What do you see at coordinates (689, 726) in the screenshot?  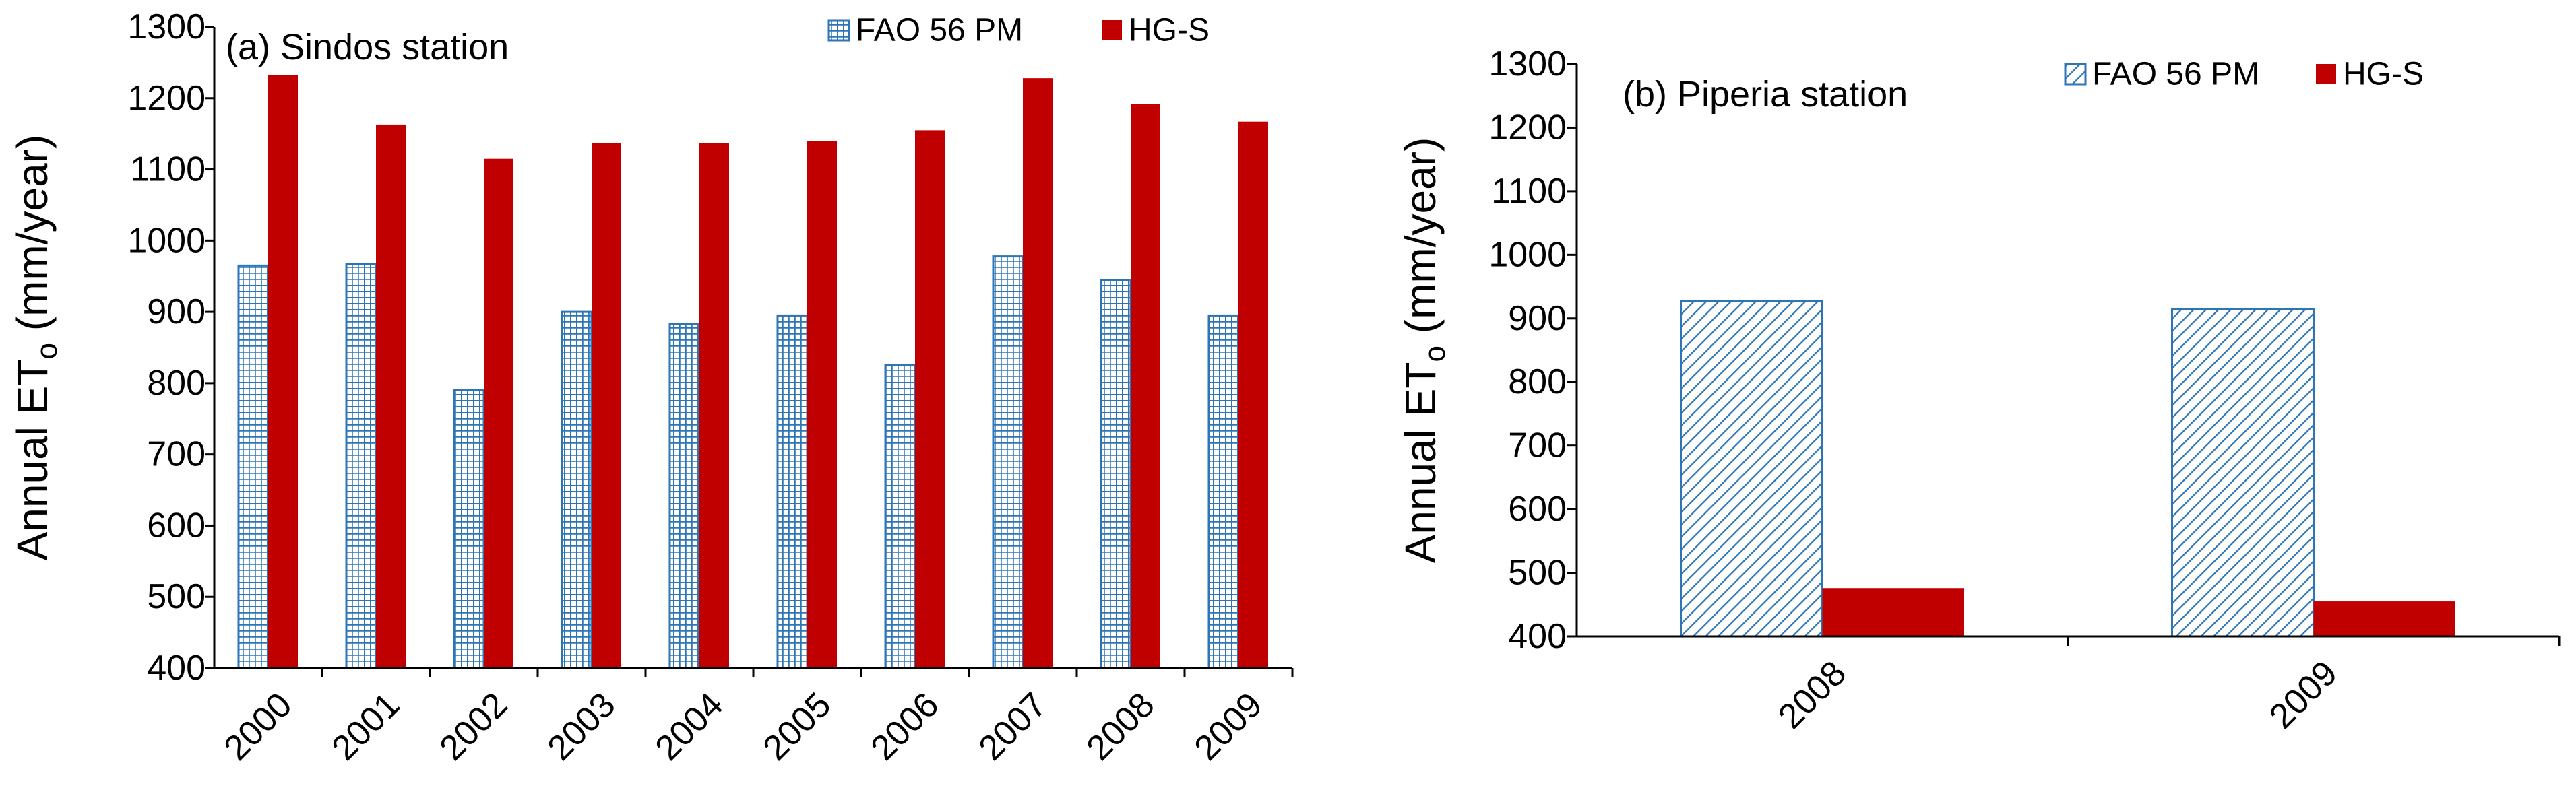 I see `x-tick-label-2004: 2004` at bounding box center [689, 726].